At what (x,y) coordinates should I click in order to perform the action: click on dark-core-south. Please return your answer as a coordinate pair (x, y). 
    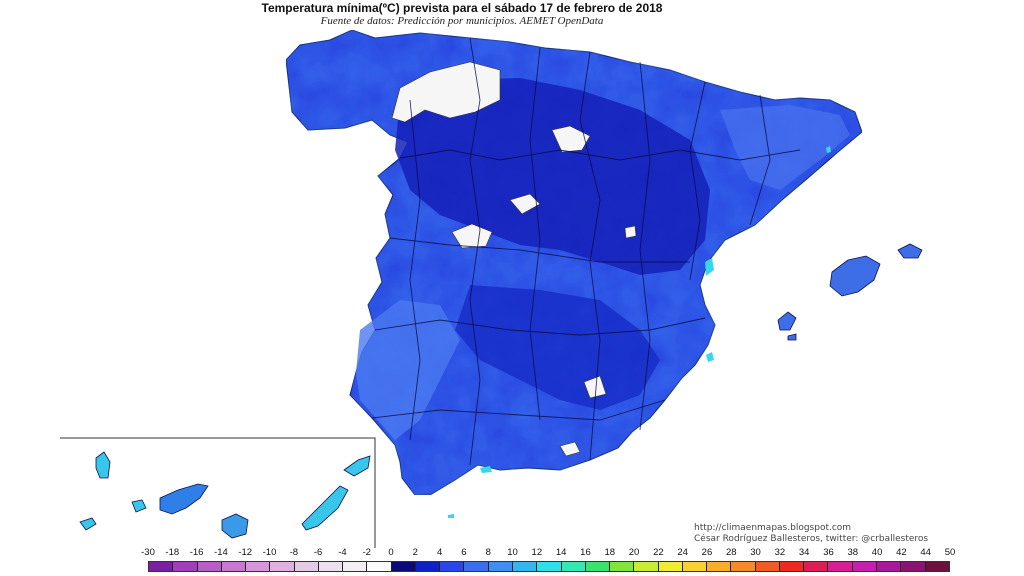
    Looking at the image, I should click on (557, 347).